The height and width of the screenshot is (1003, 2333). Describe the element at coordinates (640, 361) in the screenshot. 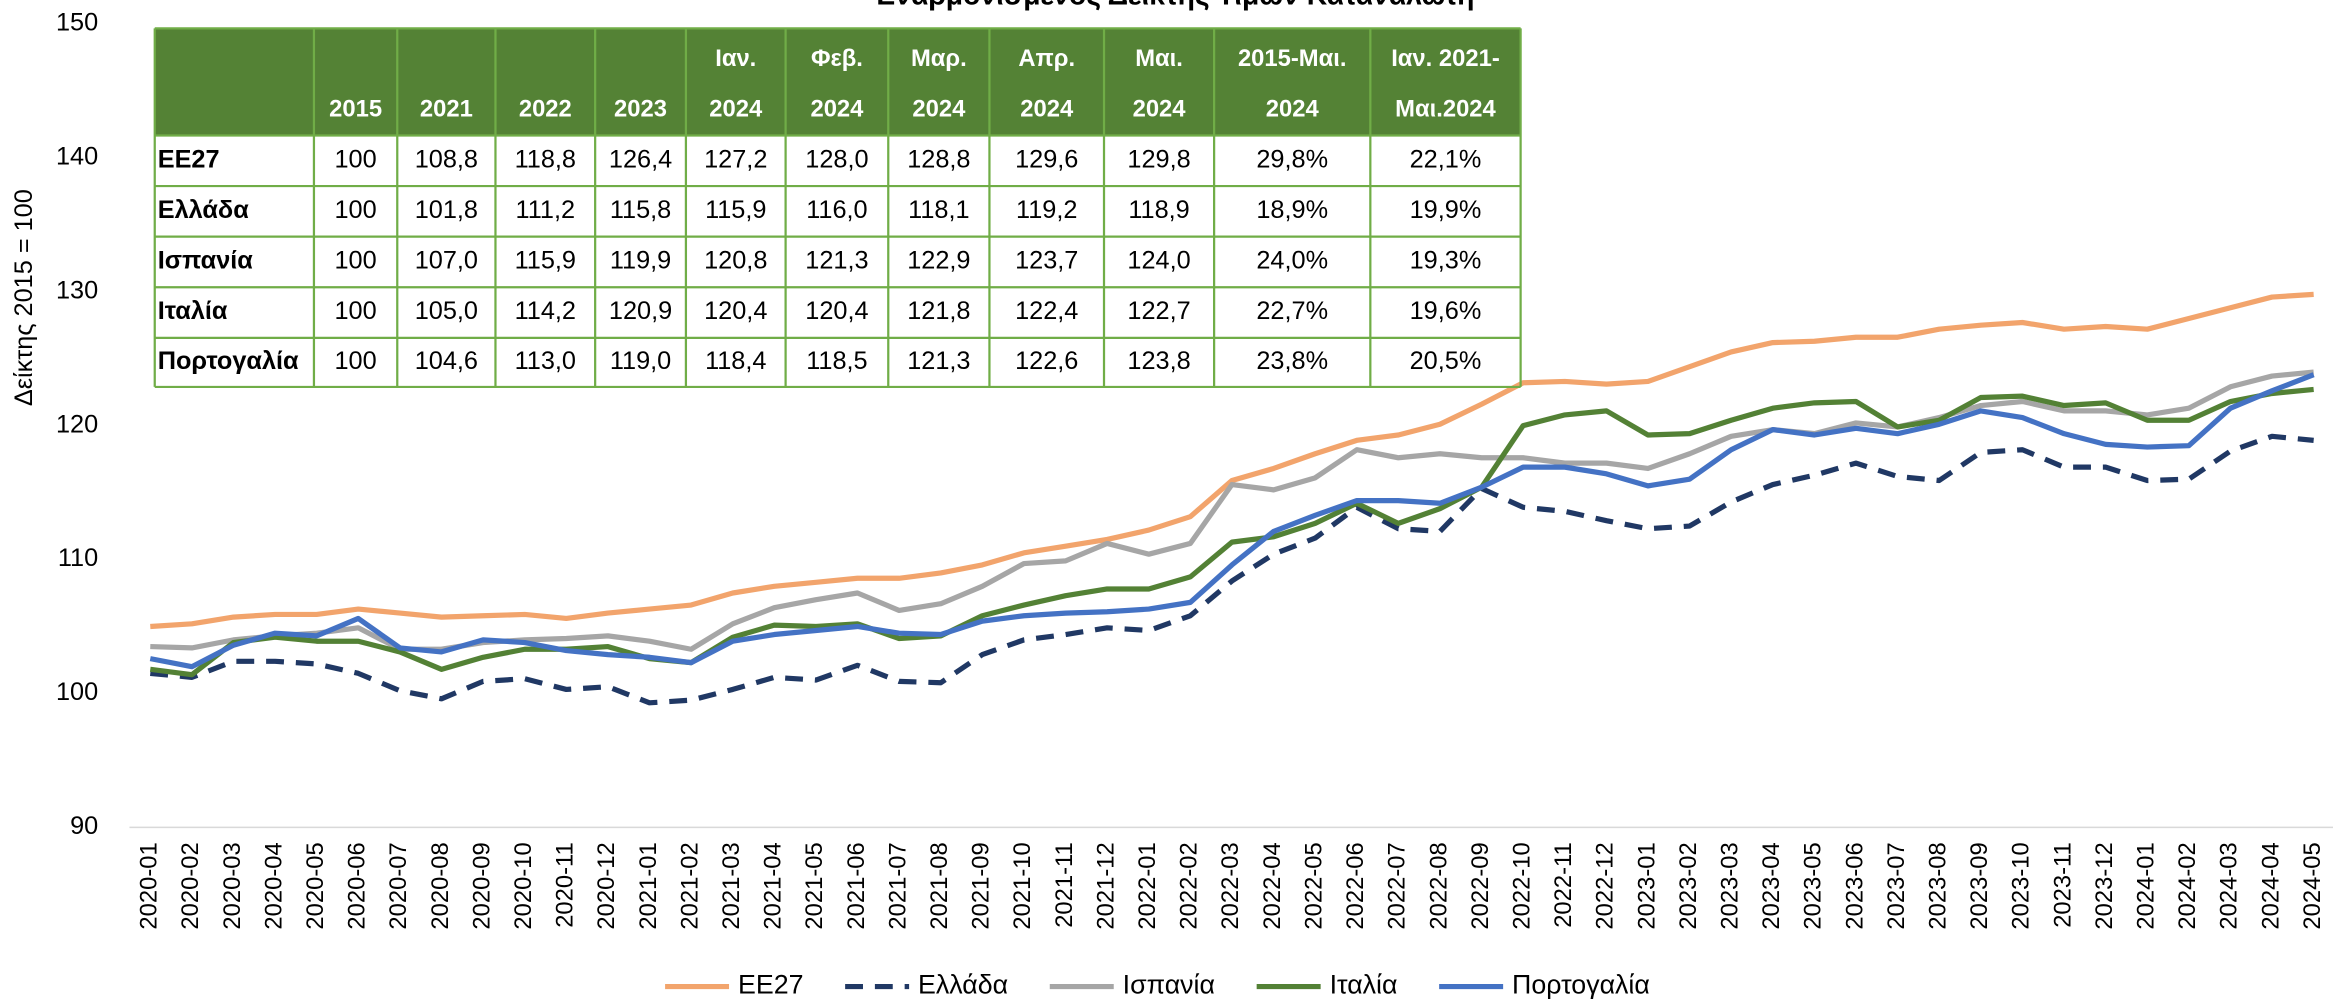

I see `table-cell: 119,0` at that location.